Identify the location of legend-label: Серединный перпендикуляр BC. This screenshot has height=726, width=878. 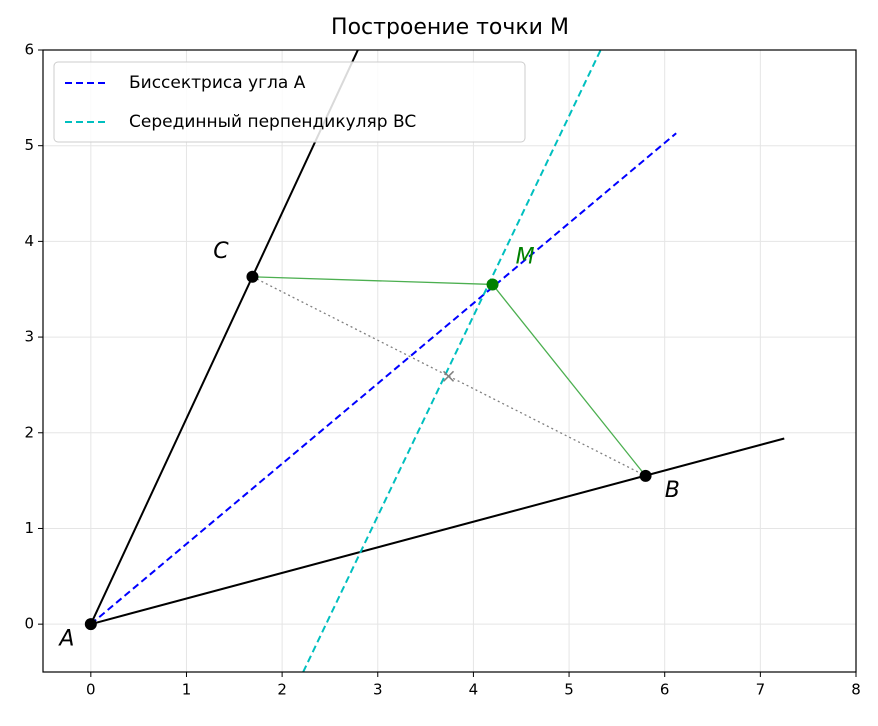
(272, 122).